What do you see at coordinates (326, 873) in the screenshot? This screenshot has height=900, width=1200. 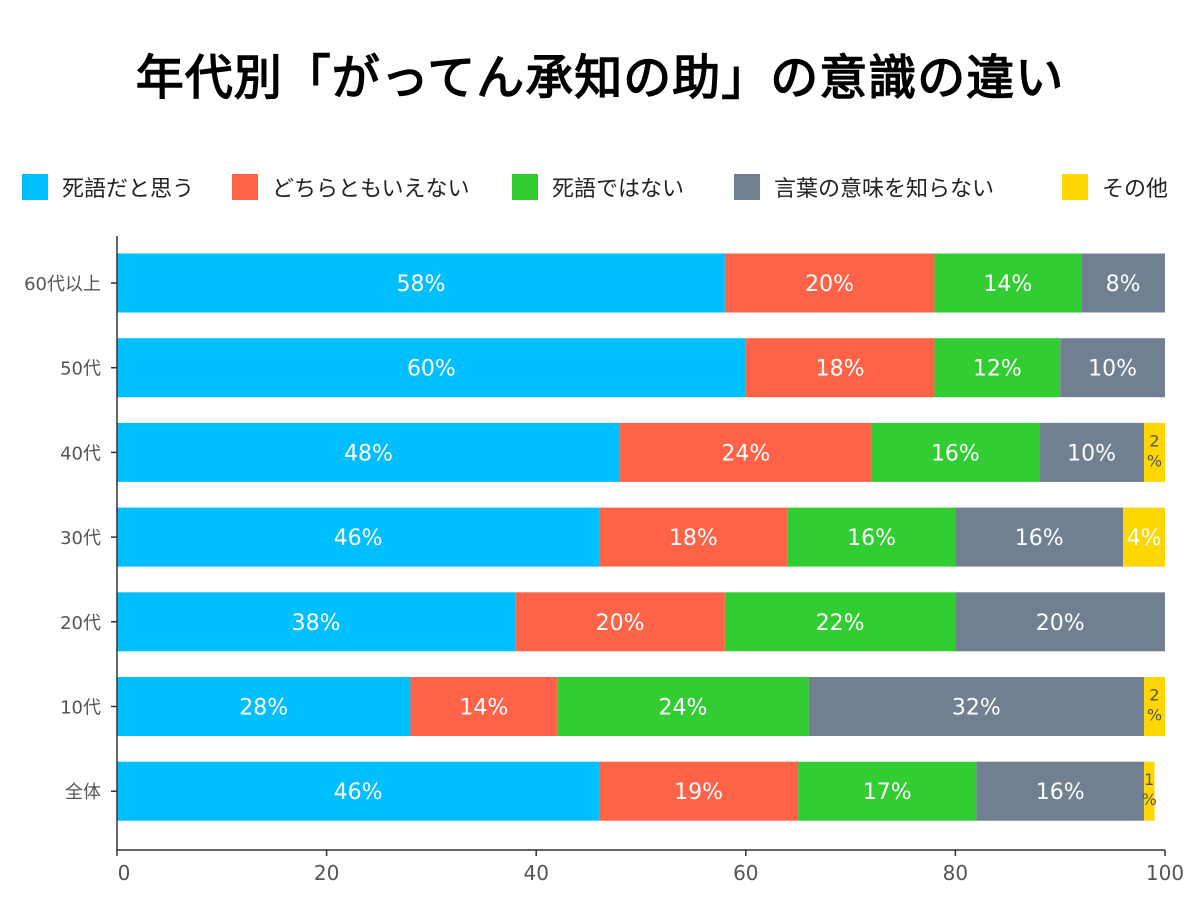 I see `x-tick-label: 20` at bounding box center [326, 873].